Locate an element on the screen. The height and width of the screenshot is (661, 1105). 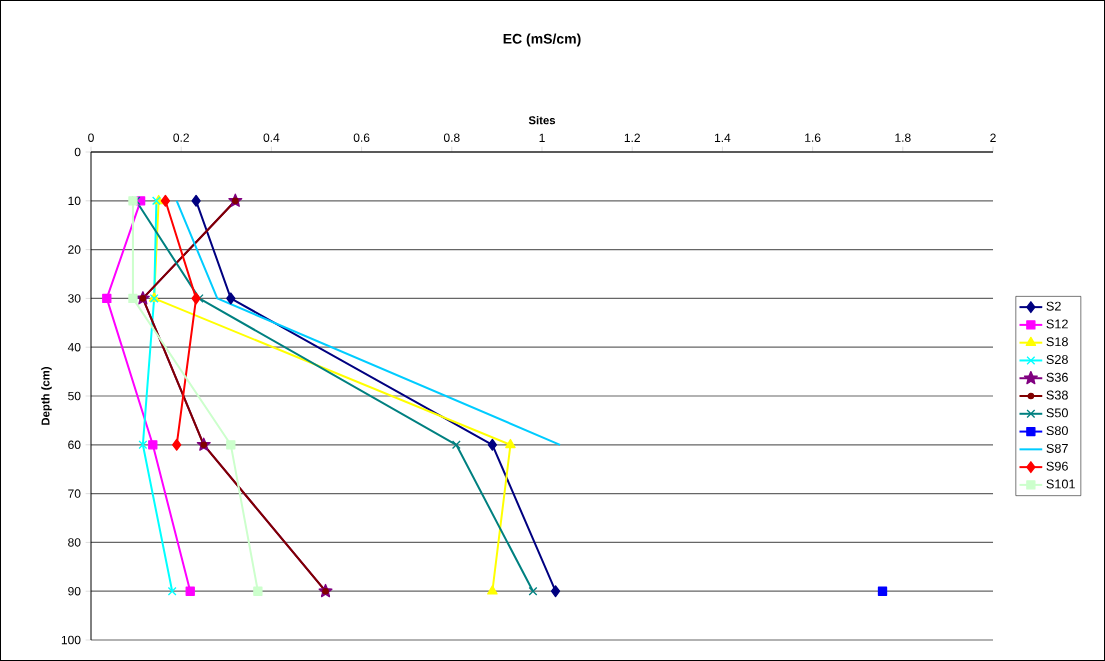
x-tick-label: 1.4 is located at coordinates (722, 137).